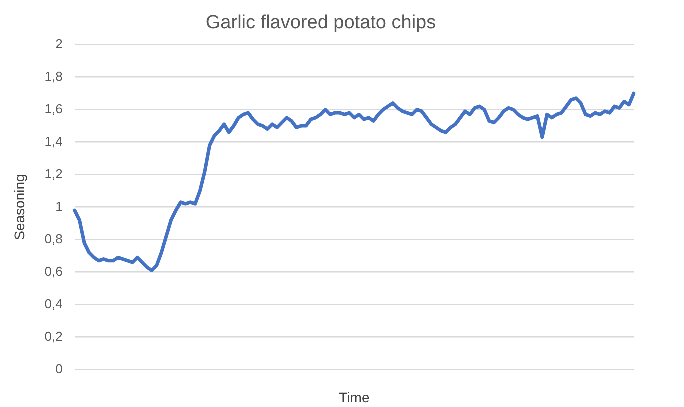 This screenshot has width=684, height=407. Describe the element at coordinates (53, 174) in the screenshot. I see `y-tick-label: 1,2` at that location.